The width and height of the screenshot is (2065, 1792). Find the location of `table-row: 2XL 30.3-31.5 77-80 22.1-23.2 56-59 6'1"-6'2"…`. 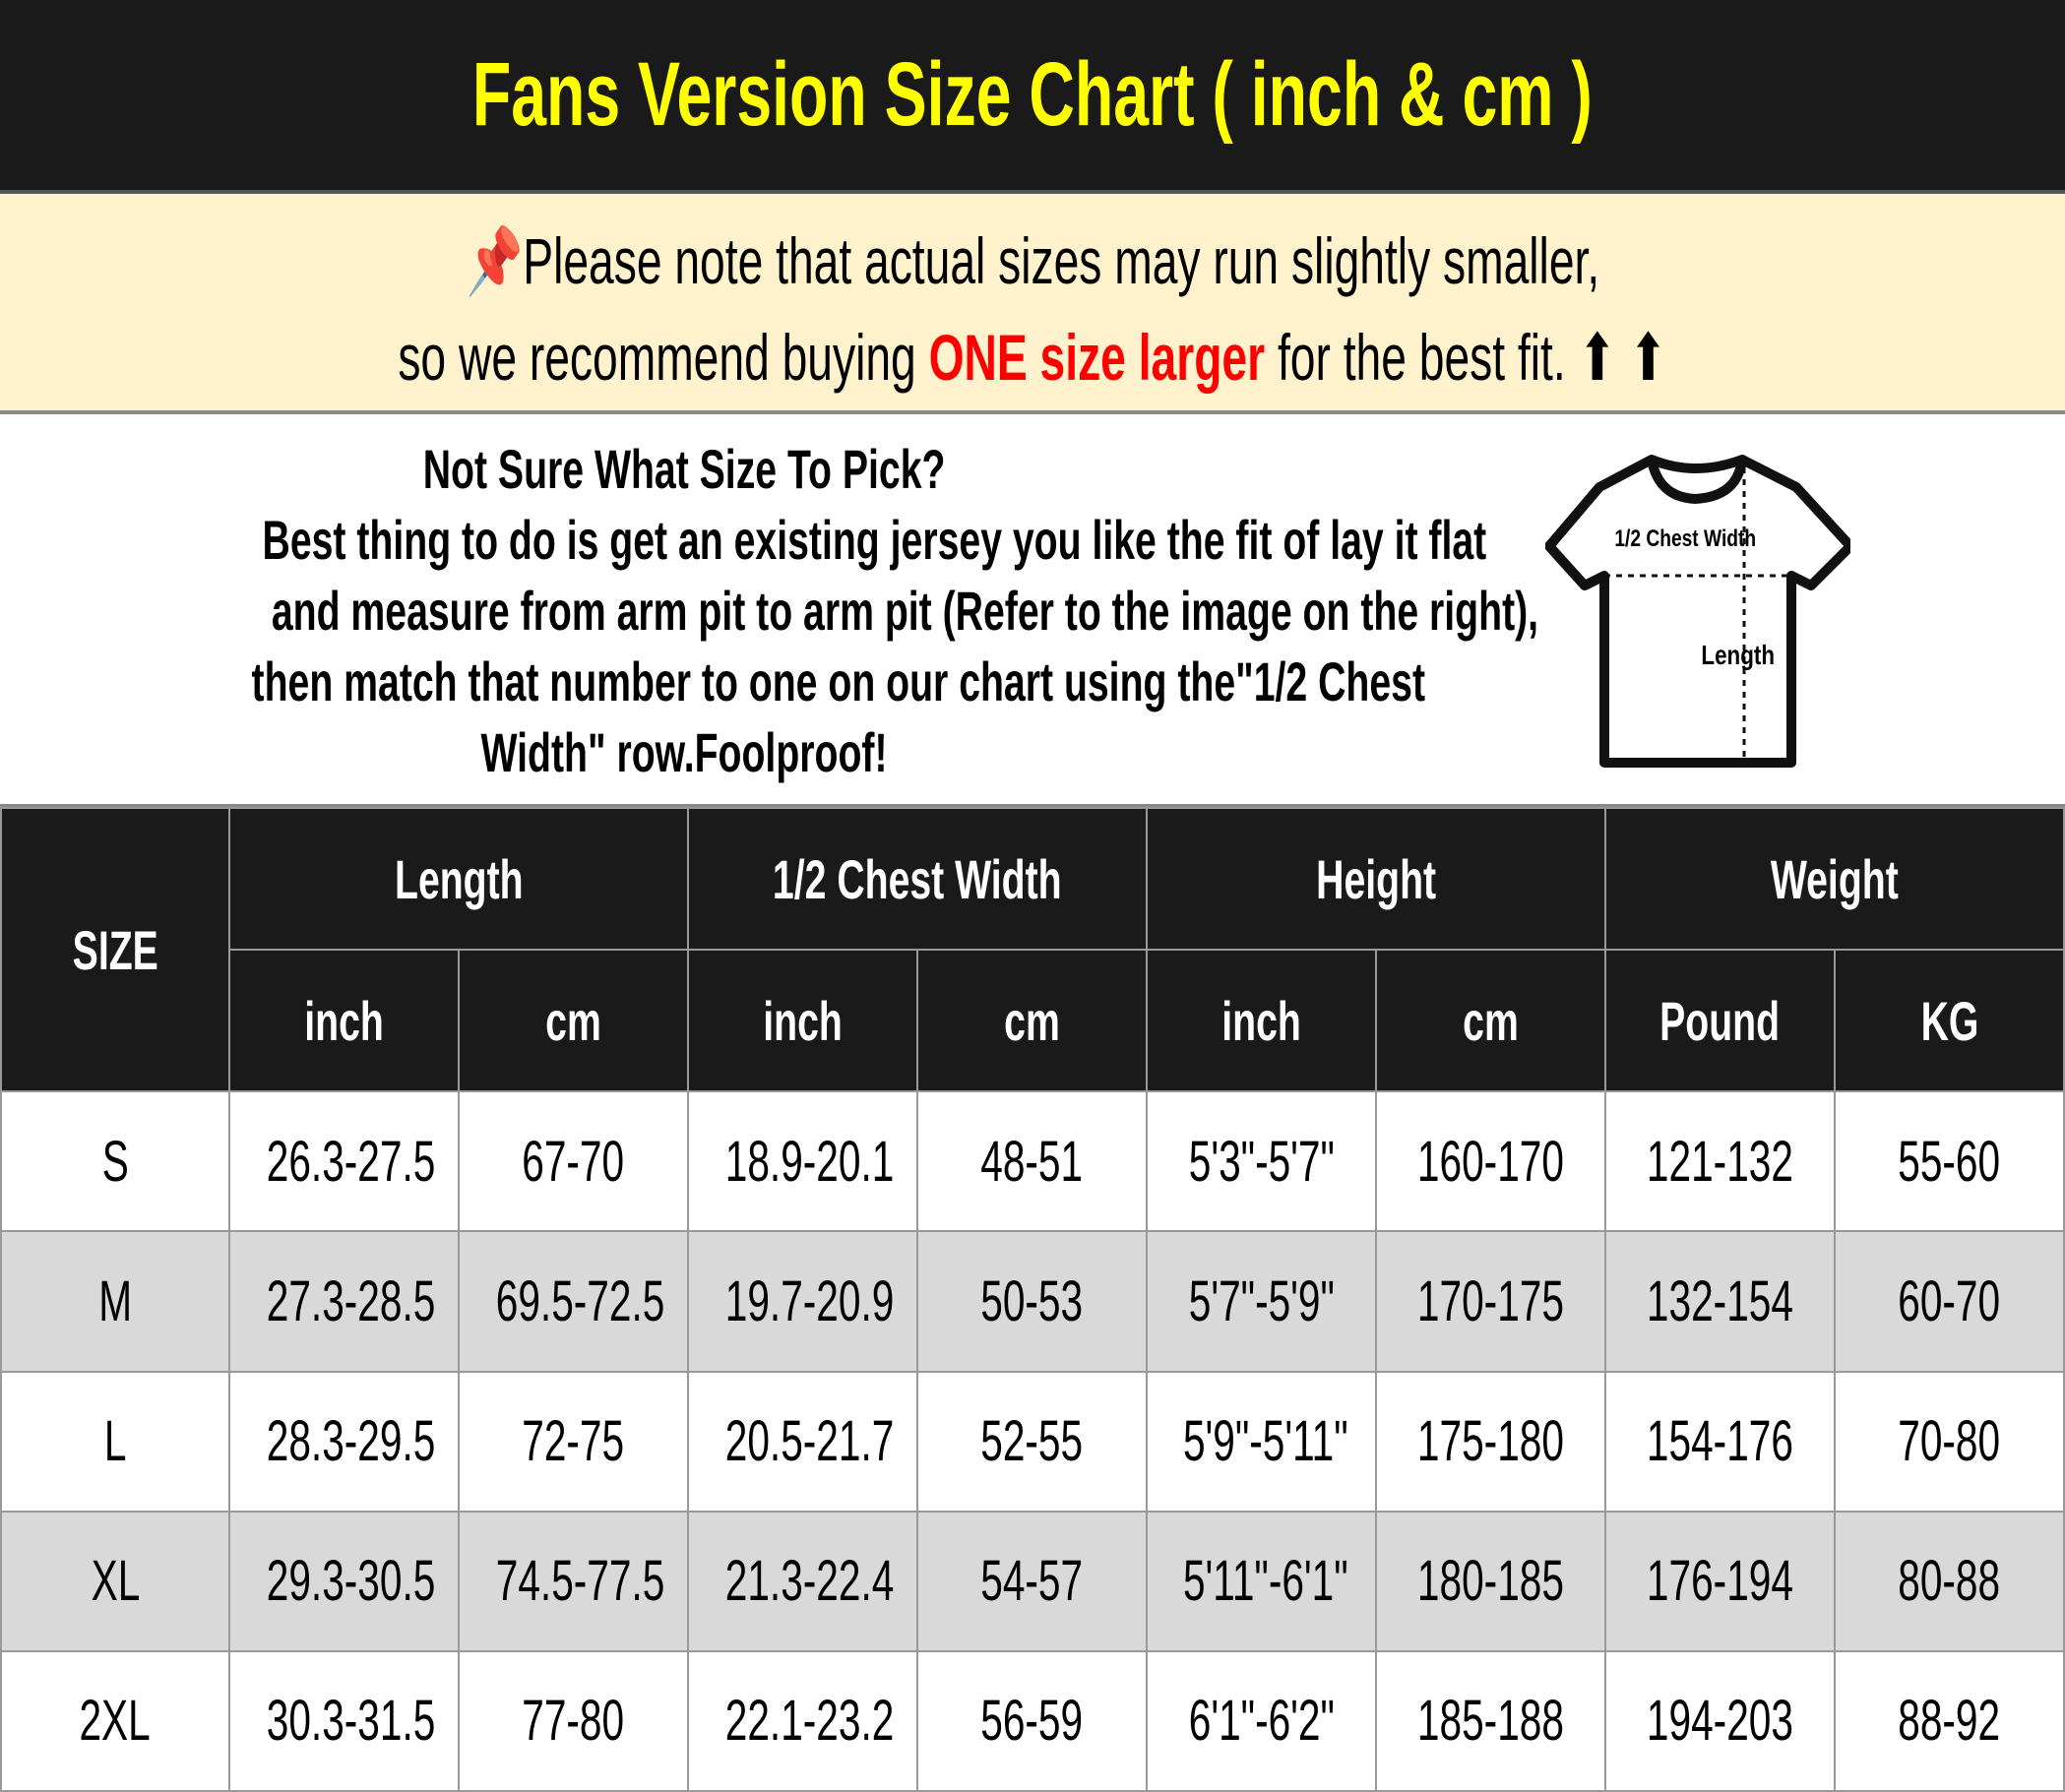

table-row: 2XL 30.3-31.5 77-80 22.1-23.2 56-59 6'1"-6'2"… is located at coordinates (1032, 1721).